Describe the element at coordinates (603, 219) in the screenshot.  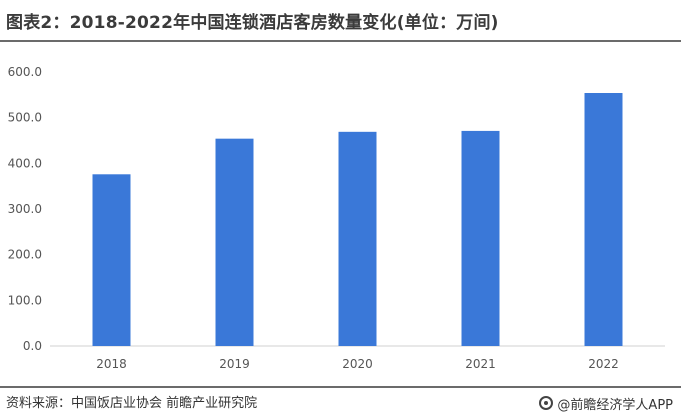
I see `bar-2022` at that location.